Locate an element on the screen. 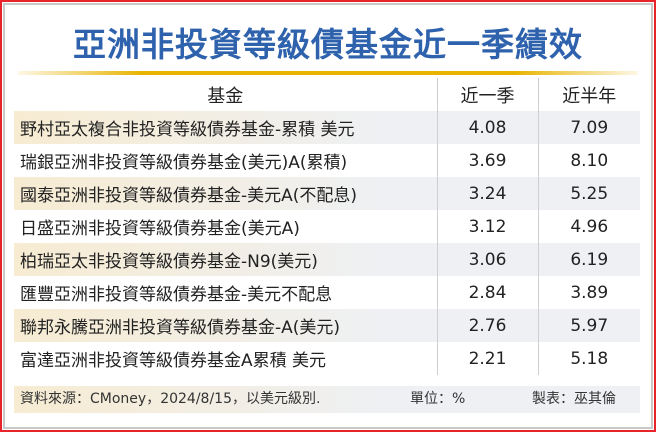  fund-name: 富達亞洲非投資等級債券基金A累積 美元 is located at coordinates (173, 361).